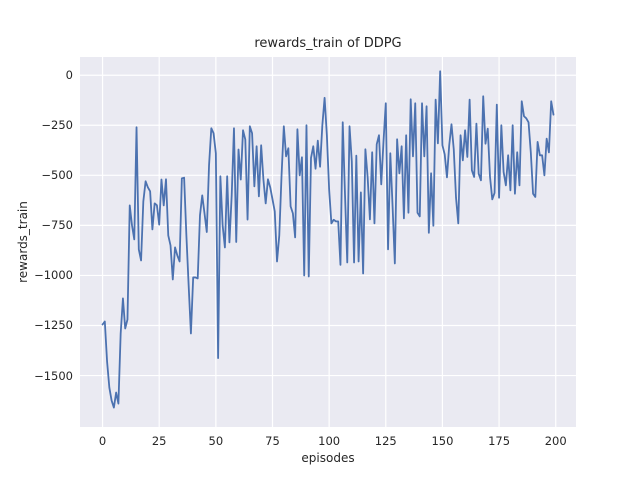 The width and height of the screenshot is (640, 480). I want to click on y-tick-label: 0, so click(69, 75).